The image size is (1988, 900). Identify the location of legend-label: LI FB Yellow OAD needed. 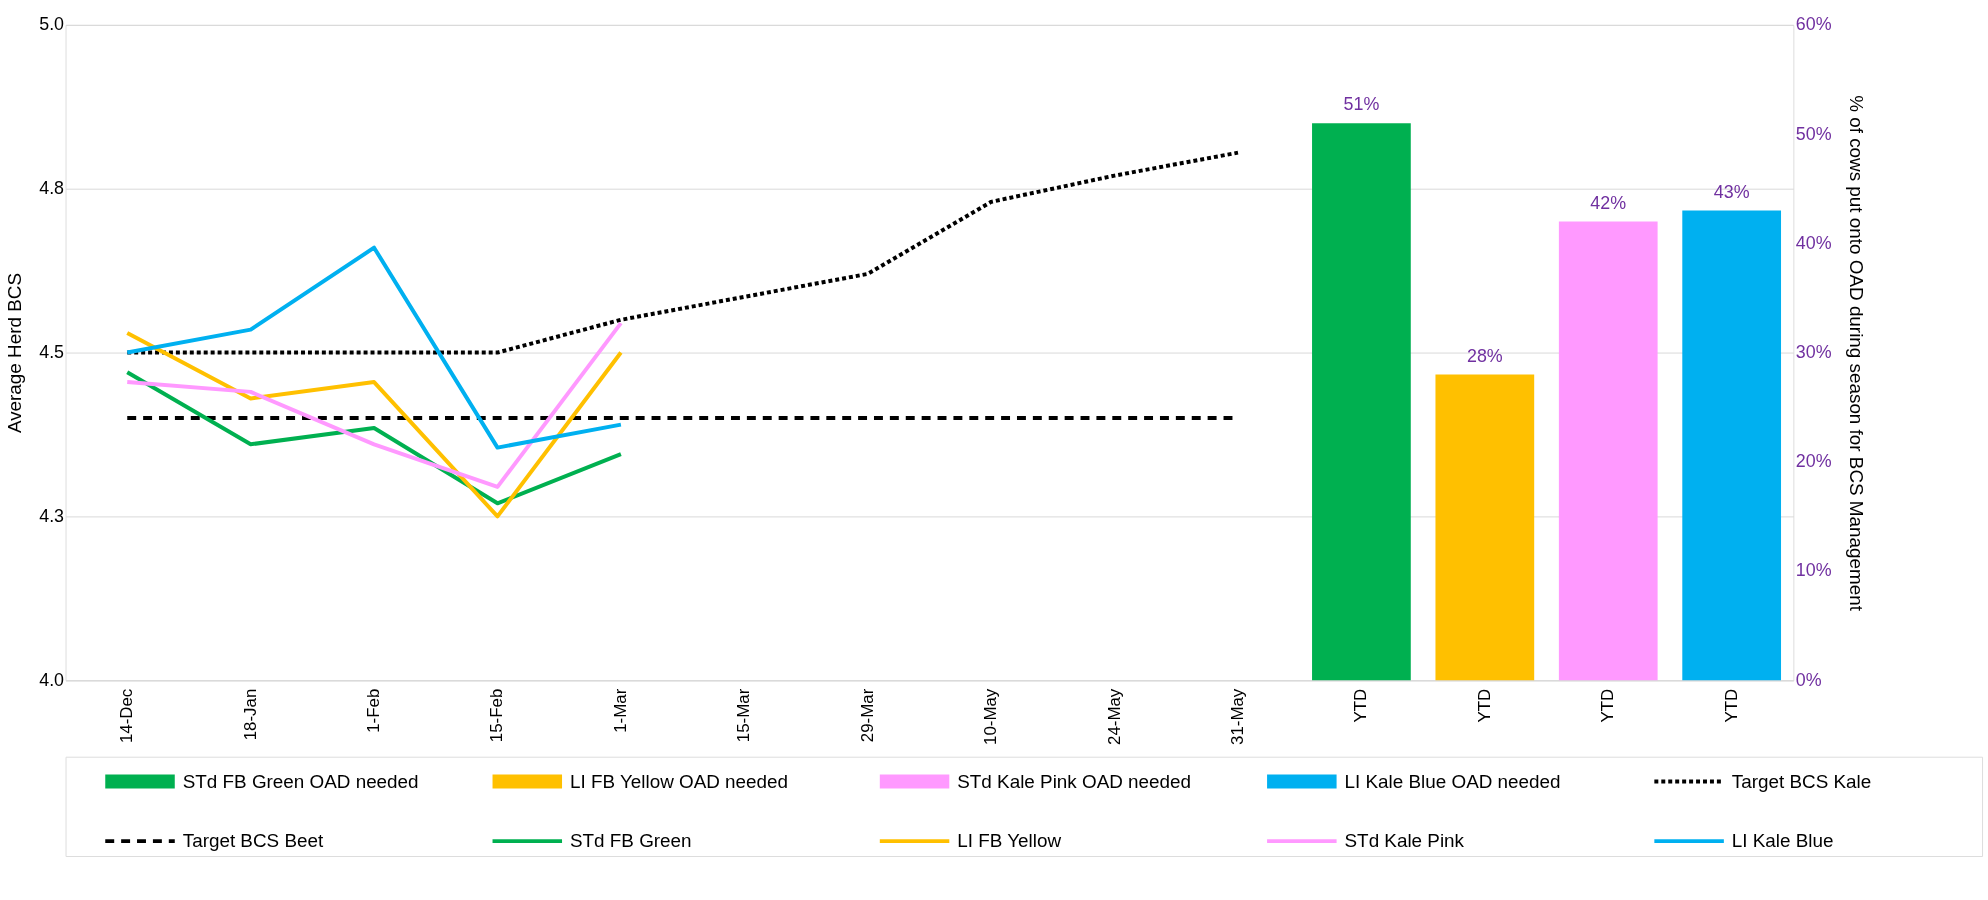
(679, 781).